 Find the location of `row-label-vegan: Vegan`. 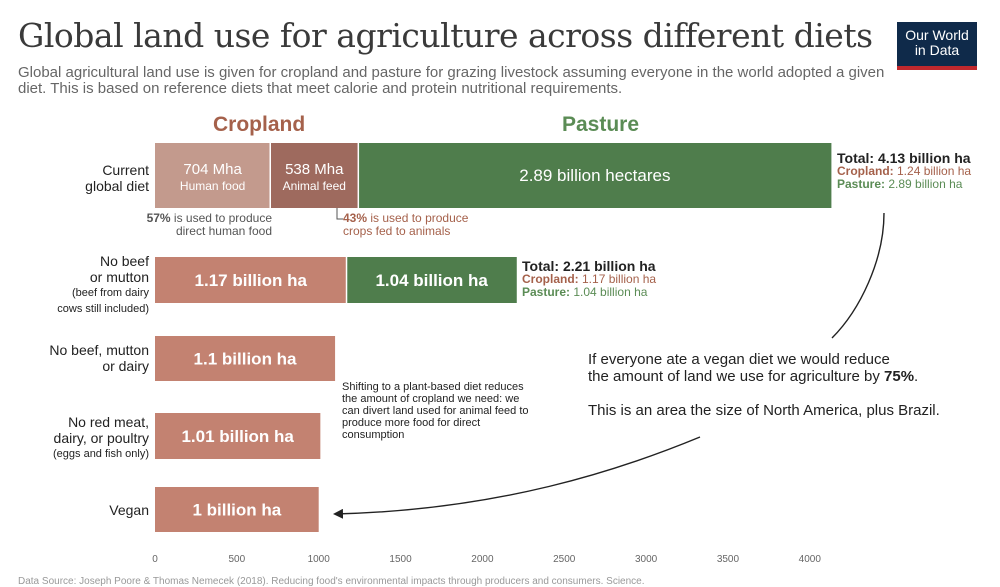

row-label-vegan: Vegan is located at coordinates (129, 510).